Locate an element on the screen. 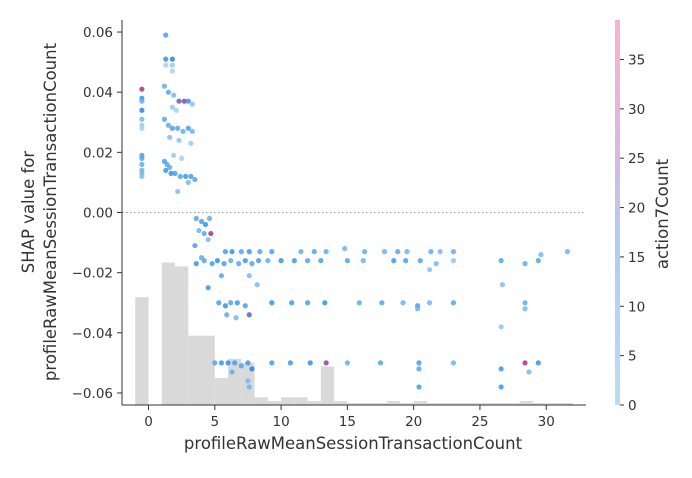 This screenshot has width=692, height=478. x-tick-label: 15 is located at coordinates (347, 422).